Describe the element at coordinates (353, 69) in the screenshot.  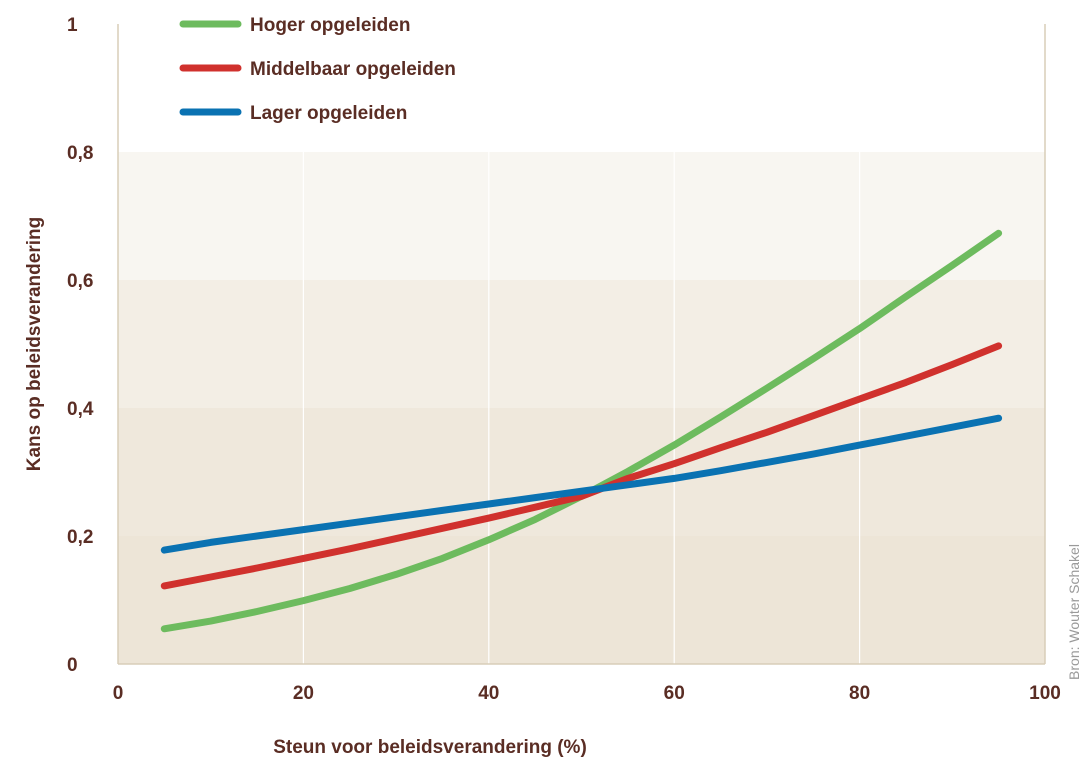
I see `legend-label-1: Middelbaar opgeleiden` at that location.